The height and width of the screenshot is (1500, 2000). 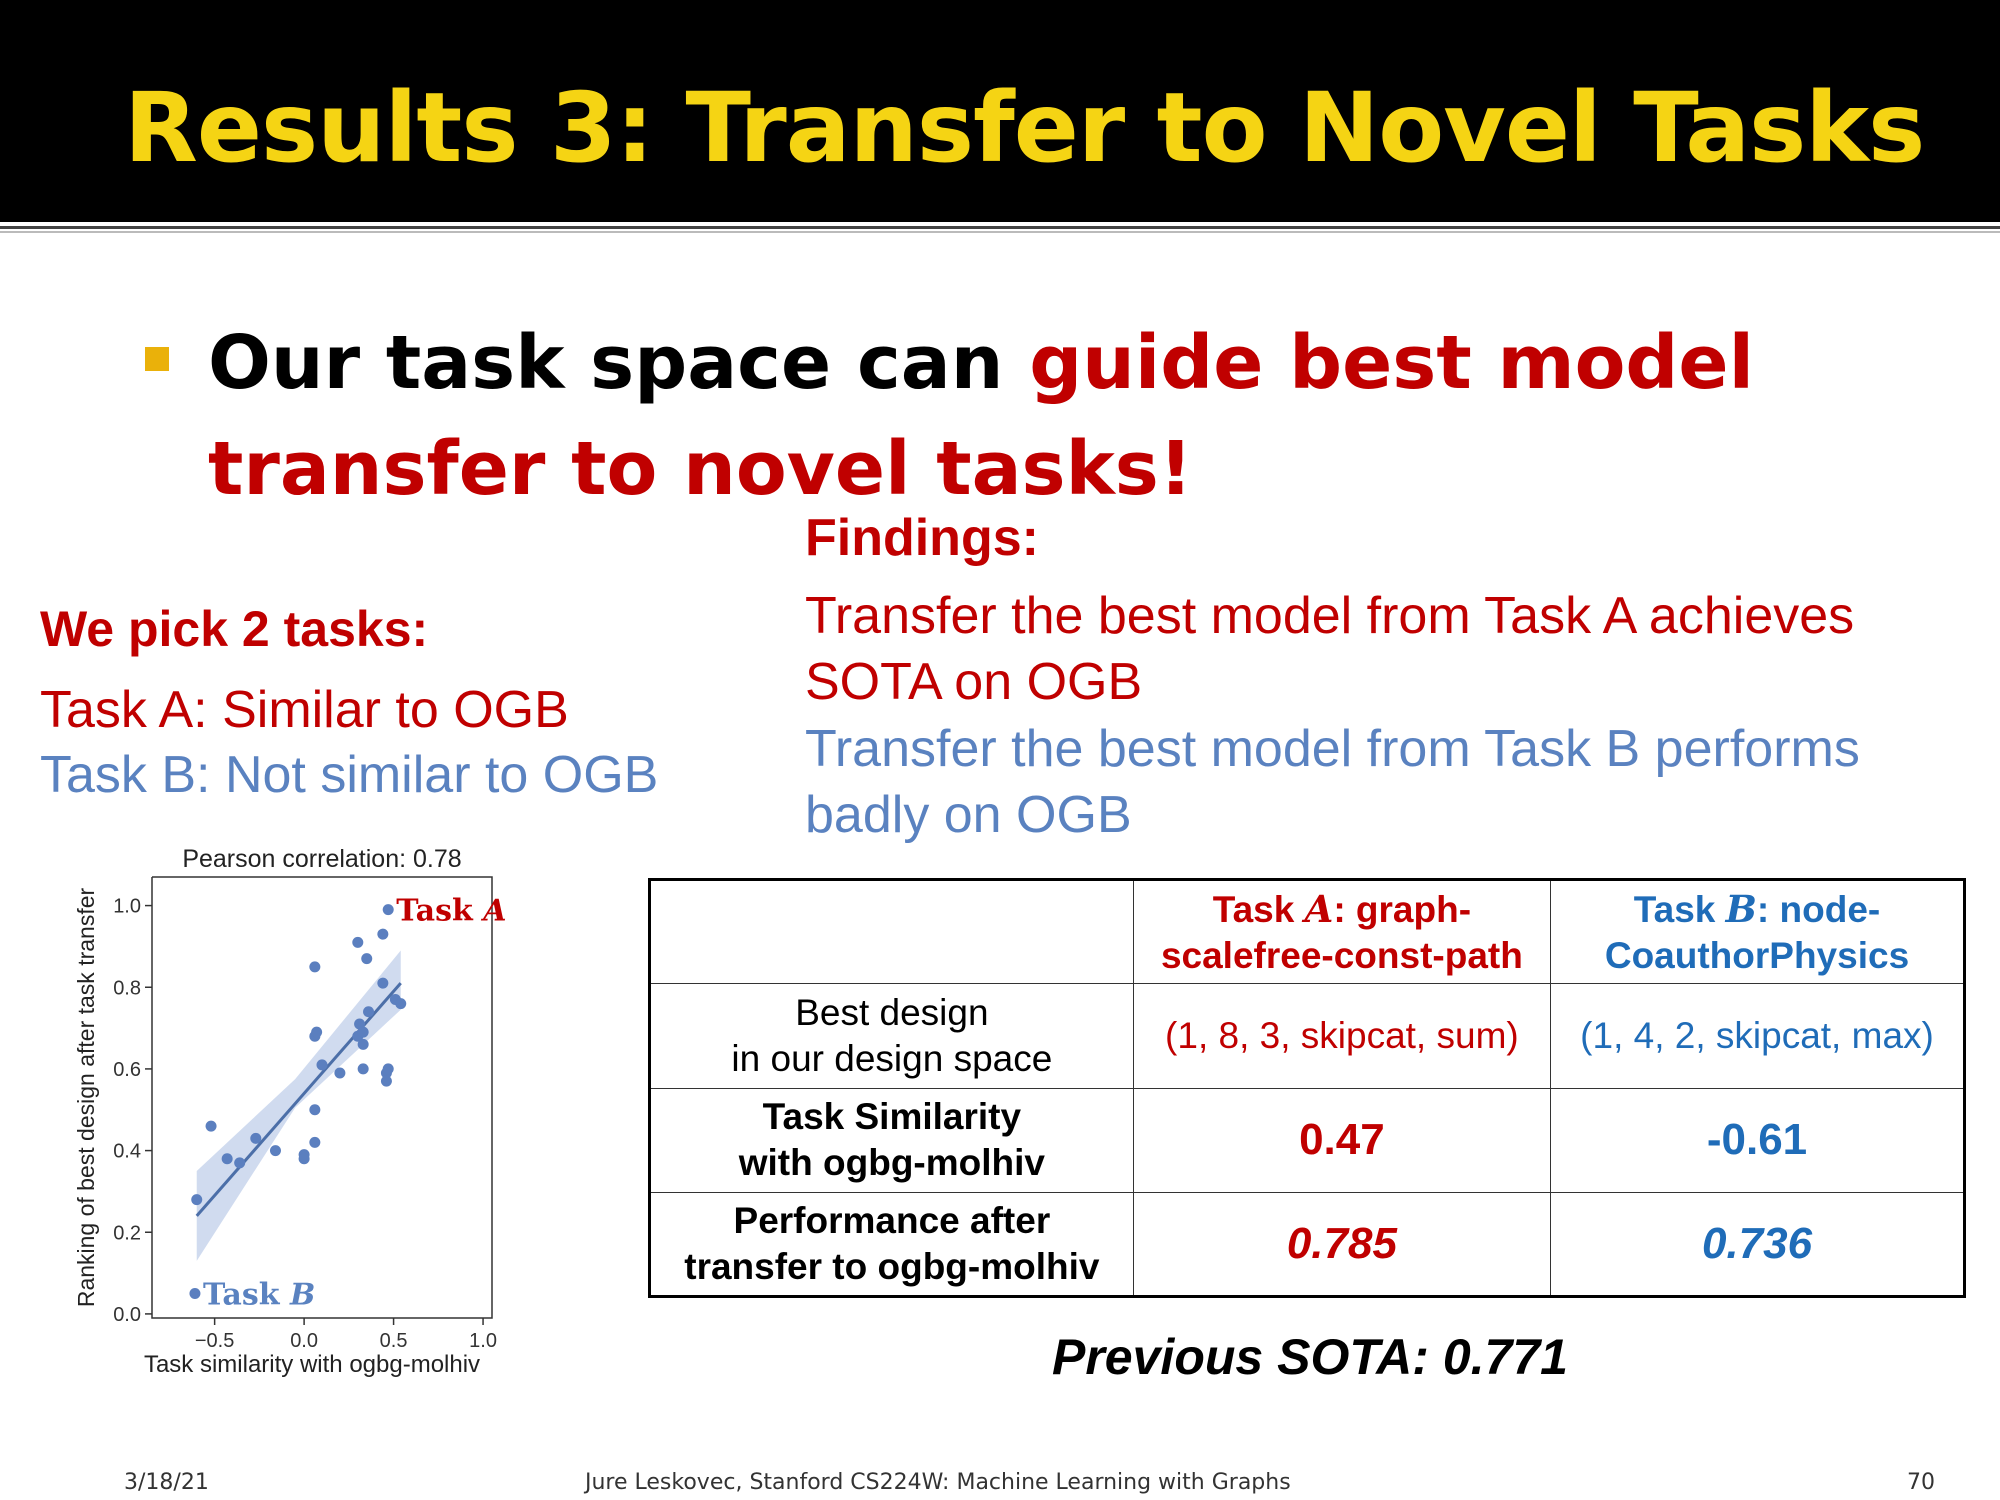 What do you see at coordinates (619, 363) in the screenshot?
I see `bullet-text-black: Our task space can` at bounding box center [619, 363].